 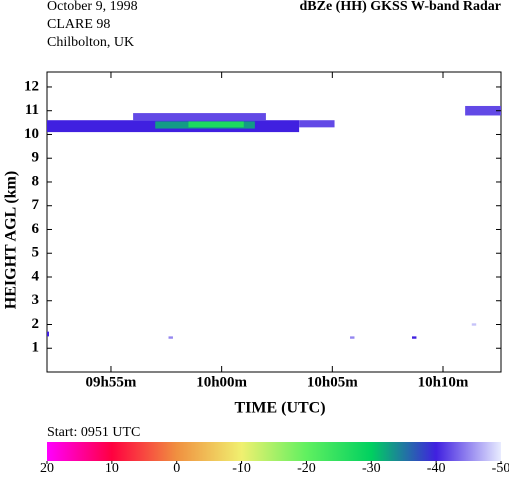 I want to click on y-tick-label: 6, so click(x=36, y=229).